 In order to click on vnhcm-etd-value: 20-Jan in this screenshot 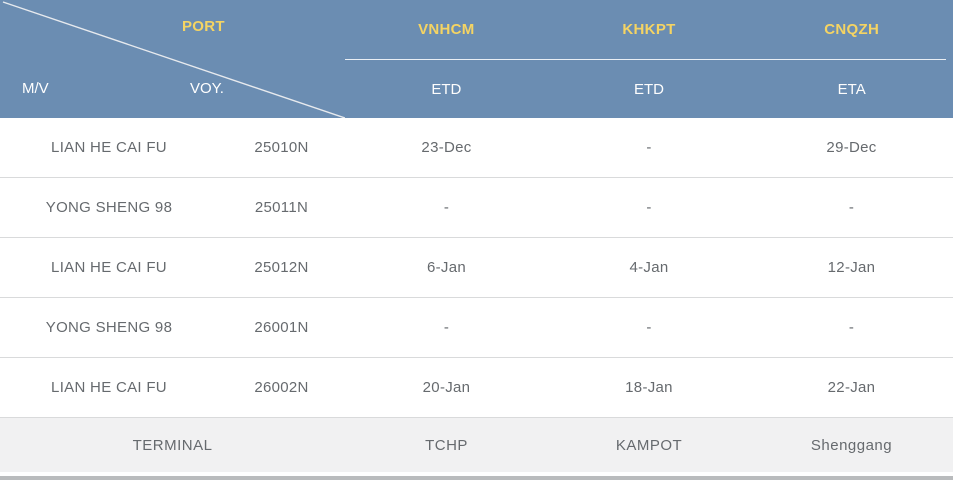, I will do `click(446, 387)`.